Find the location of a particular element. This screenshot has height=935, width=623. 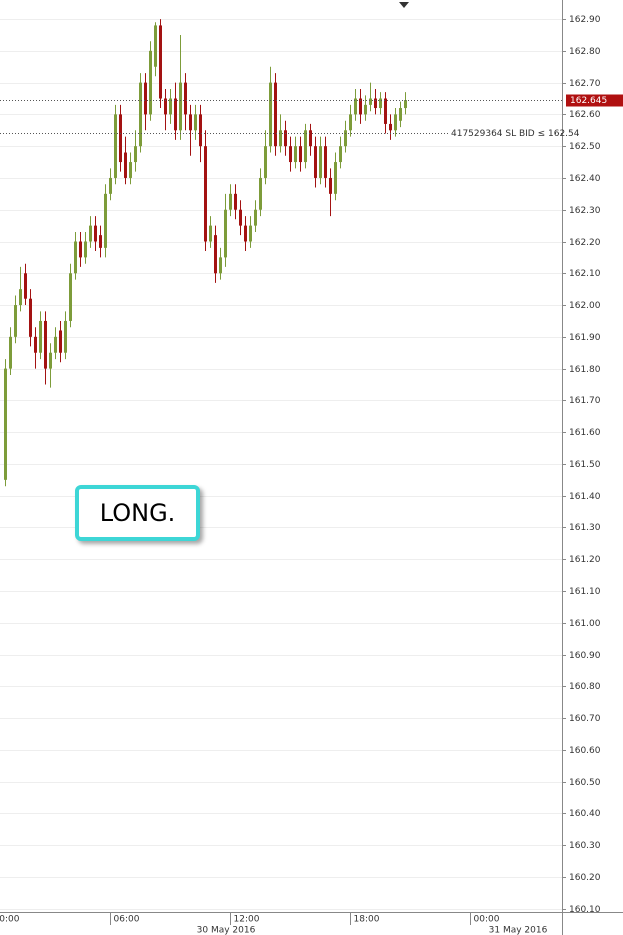

y-tick-label: 162.40 is located at coordinates (585, 179).